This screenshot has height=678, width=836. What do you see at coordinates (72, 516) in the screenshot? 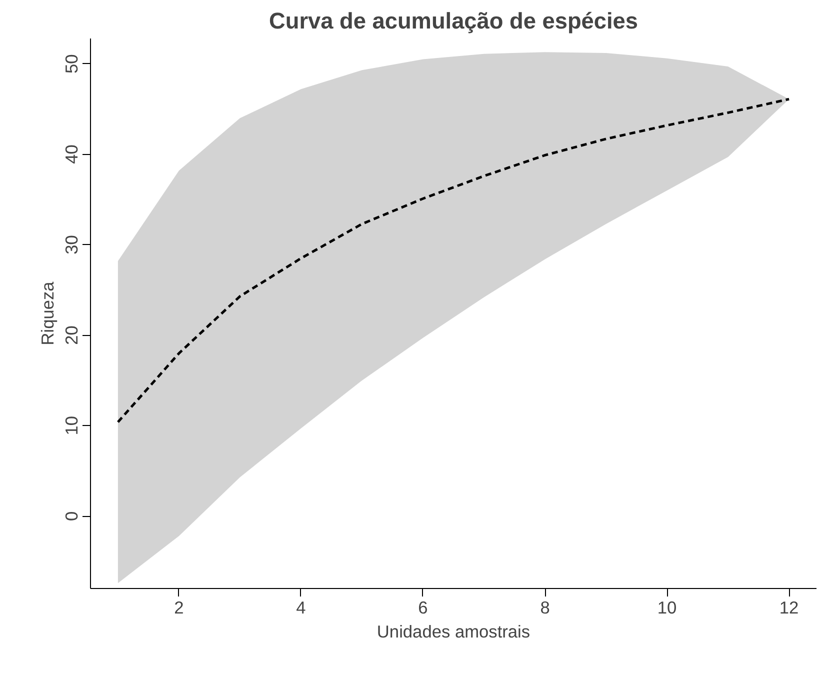
I see `y-tick-label: 0` at bounding box center [72, 516].